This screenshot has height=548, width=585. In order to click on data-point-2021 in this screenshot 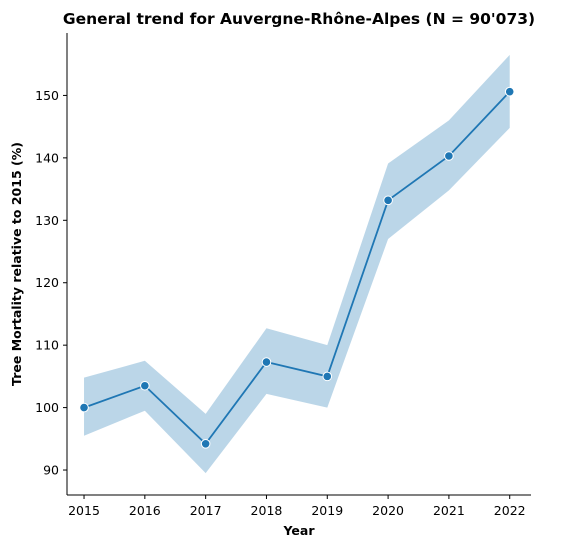, I will do `click(449, 156)`.